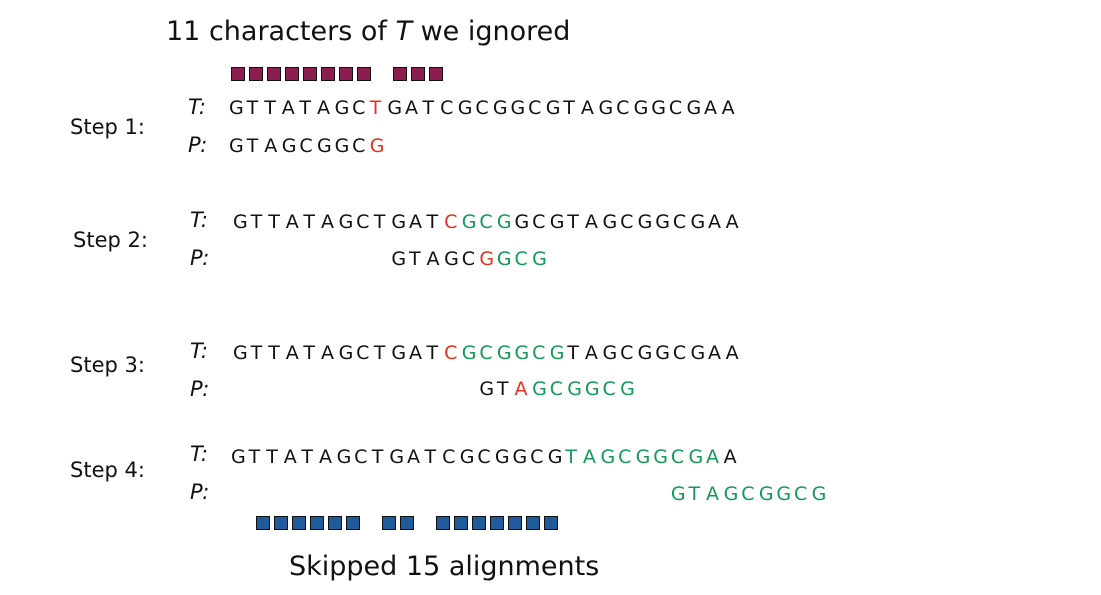 Image resolution: width=1101 pixels, height=595 pixels. What do you see at coordinates (368, 31) in the screenshot?
I see `top-caption: 11 characters of T we ignored` at bounding box center [368, 31].